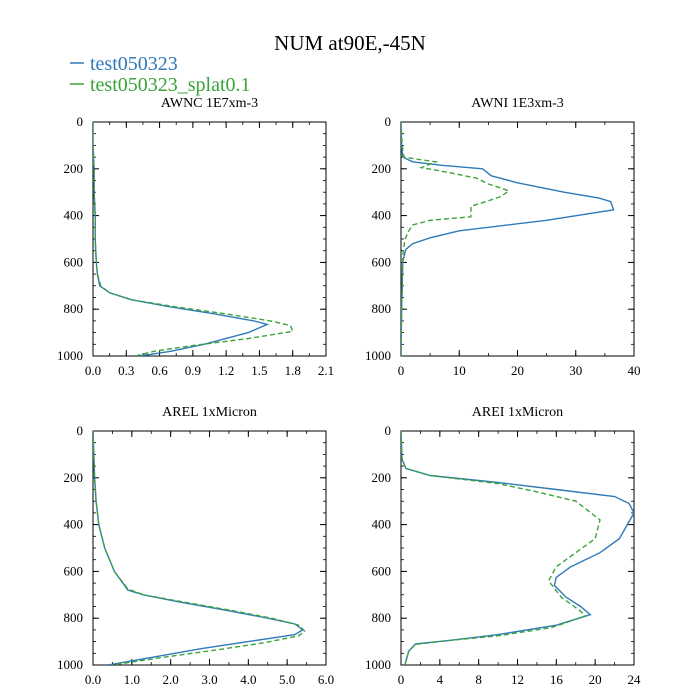 The height and width of the screenshot is (700, 700). Describe the element at coordinates (517, 412) in the screenshot. I see `panel-title: AREI 1xMicron` at that location.